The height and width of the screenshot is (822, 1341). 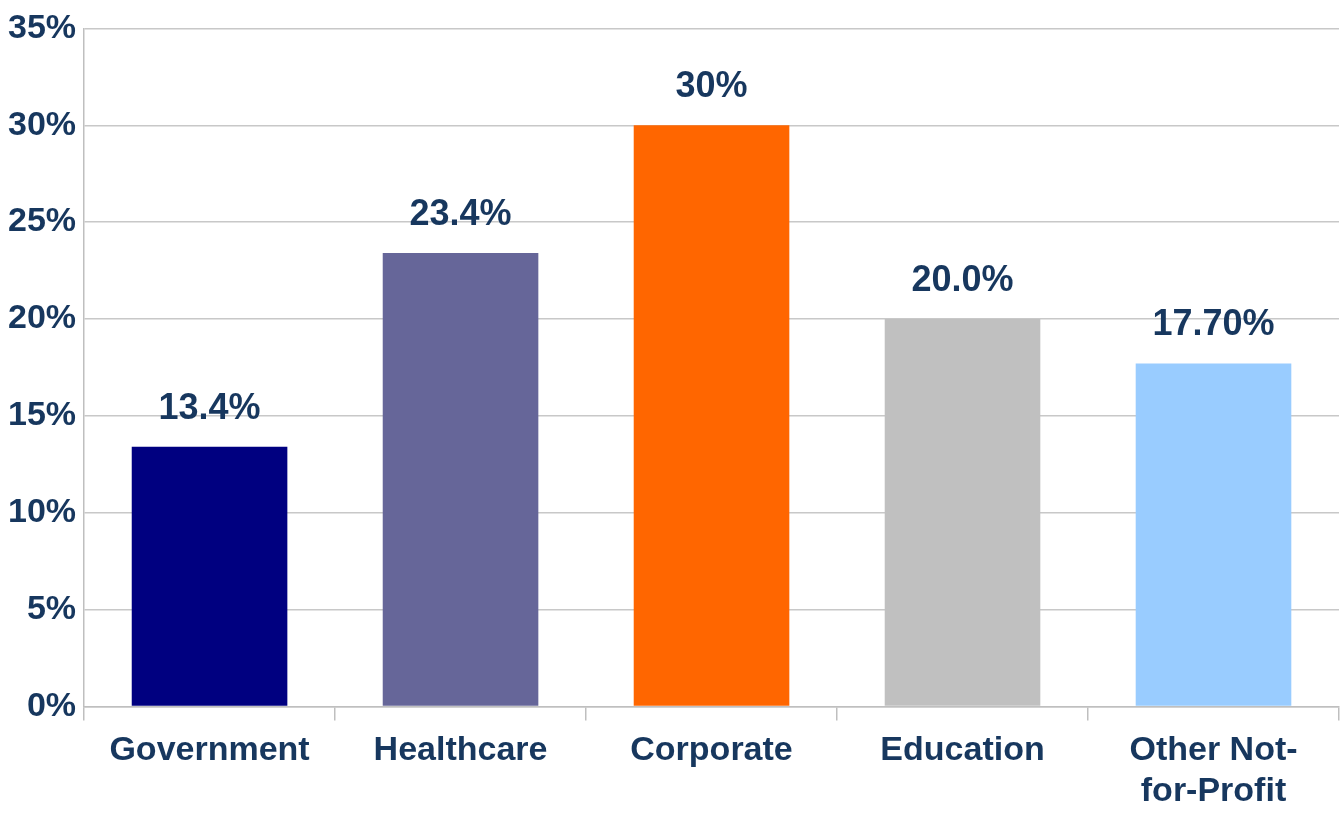 What do you see at coordinates (42, 25) in the screenshot?
I see `y-tick-label: 35%` at bounding box center [42, 25].